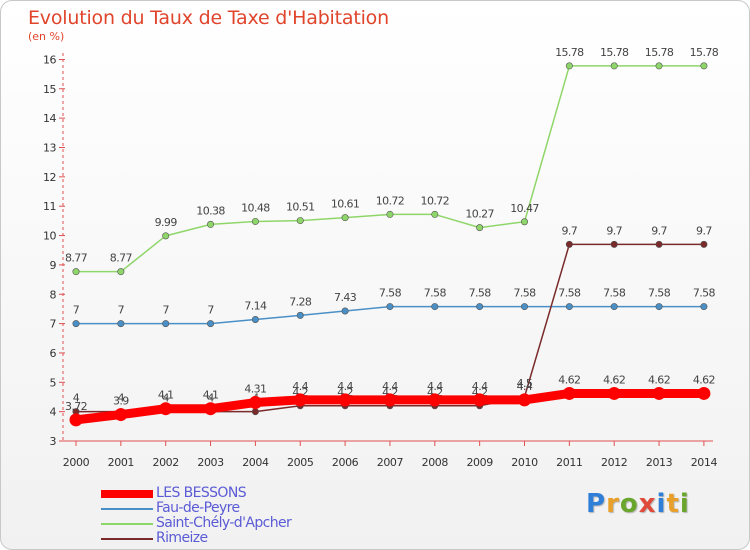 The width and height of the screenshot is (750, 550). I want to click on proxiti-logo: Proxiti, so click(638, 504).